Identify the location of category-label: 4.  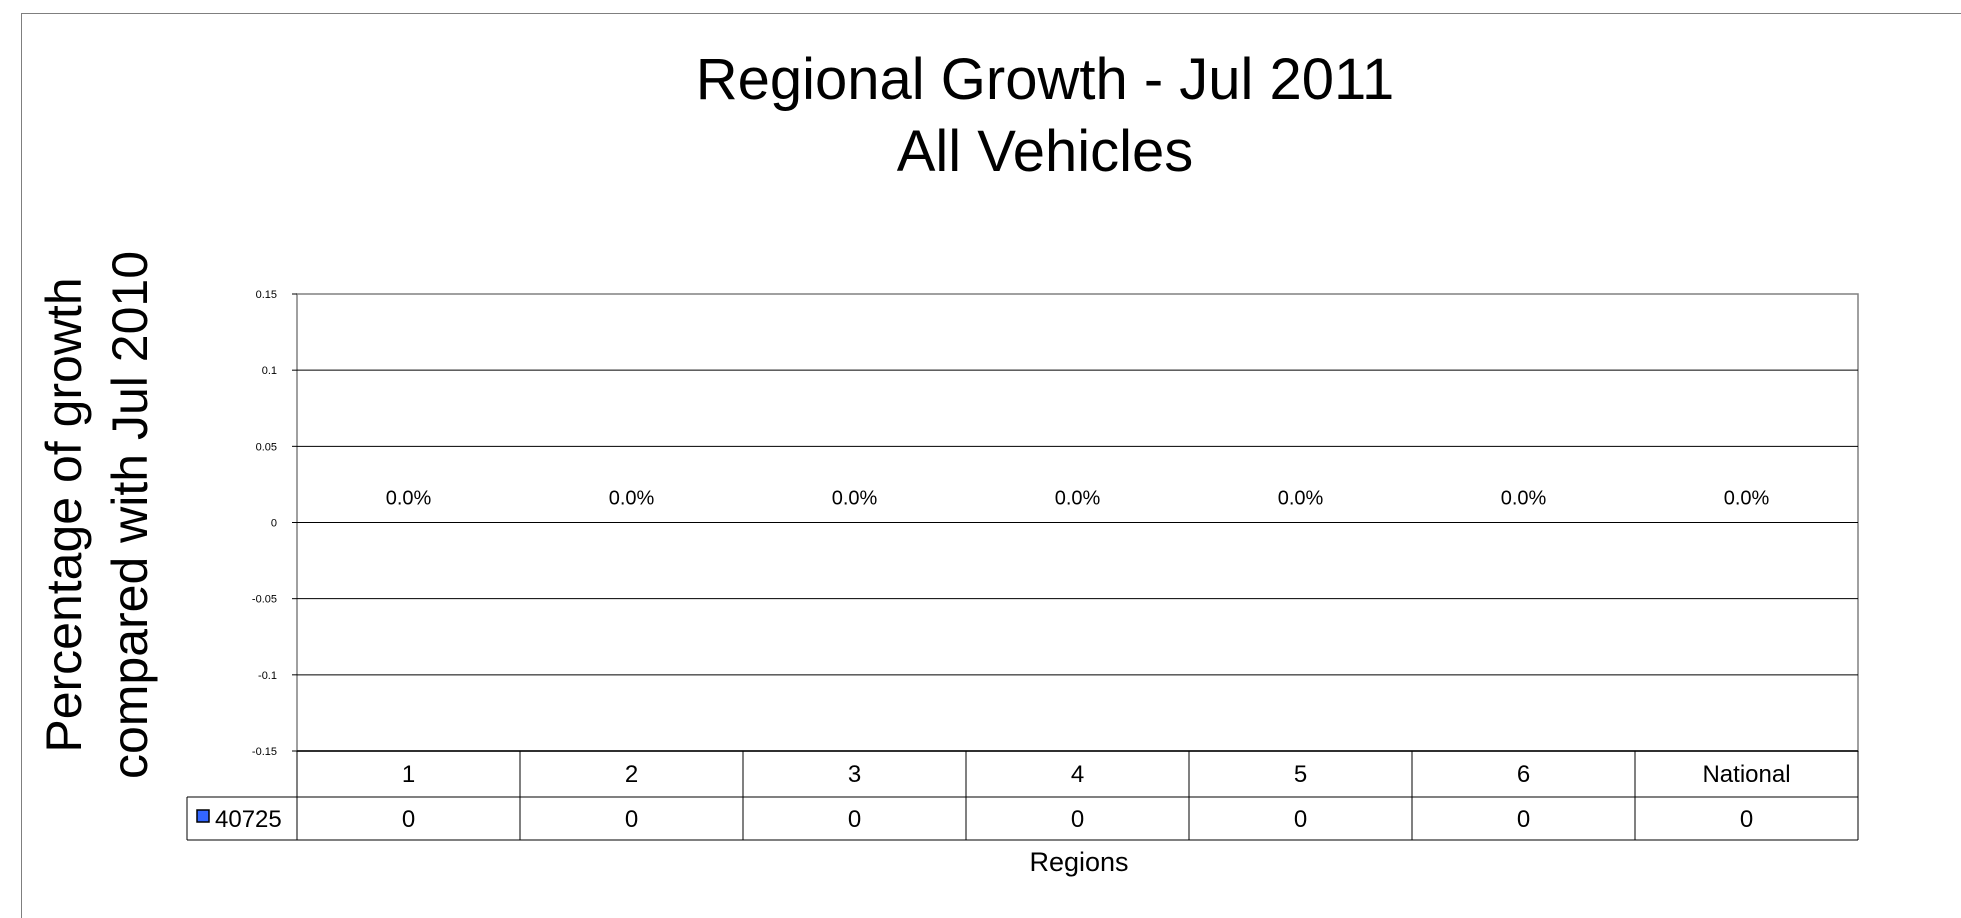
(1077, 774).